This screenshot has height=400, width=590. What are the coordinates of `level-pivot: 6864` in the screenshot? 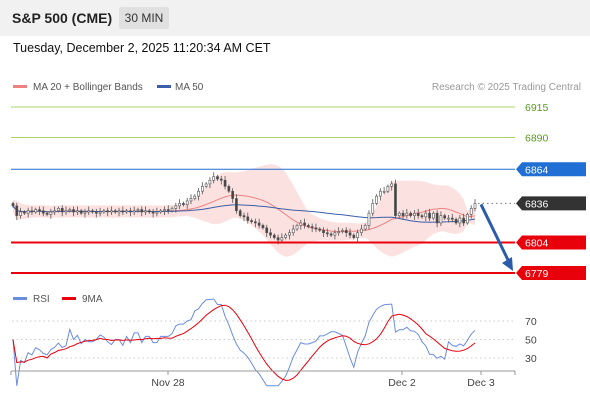 It's located at (298, 169).